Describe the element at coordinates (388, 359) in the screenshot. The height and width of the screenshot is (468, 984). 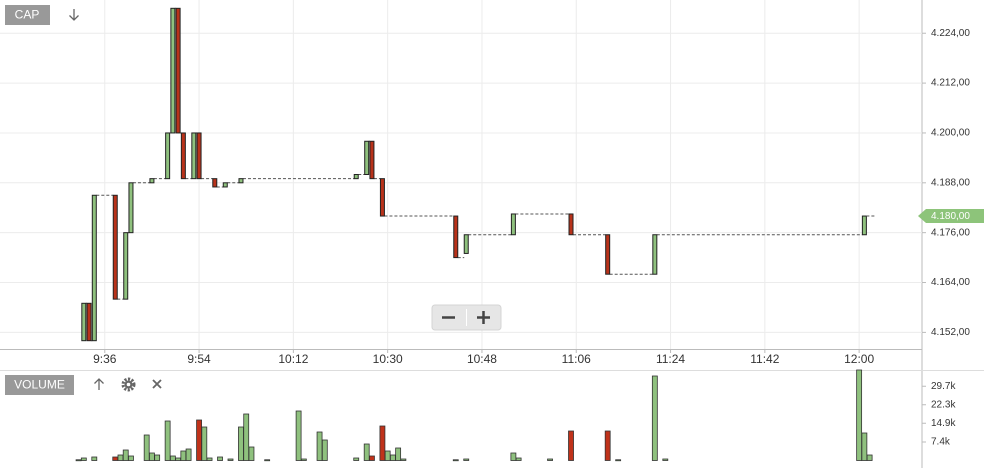
I see `x-tick-label: 10:30` at that location.